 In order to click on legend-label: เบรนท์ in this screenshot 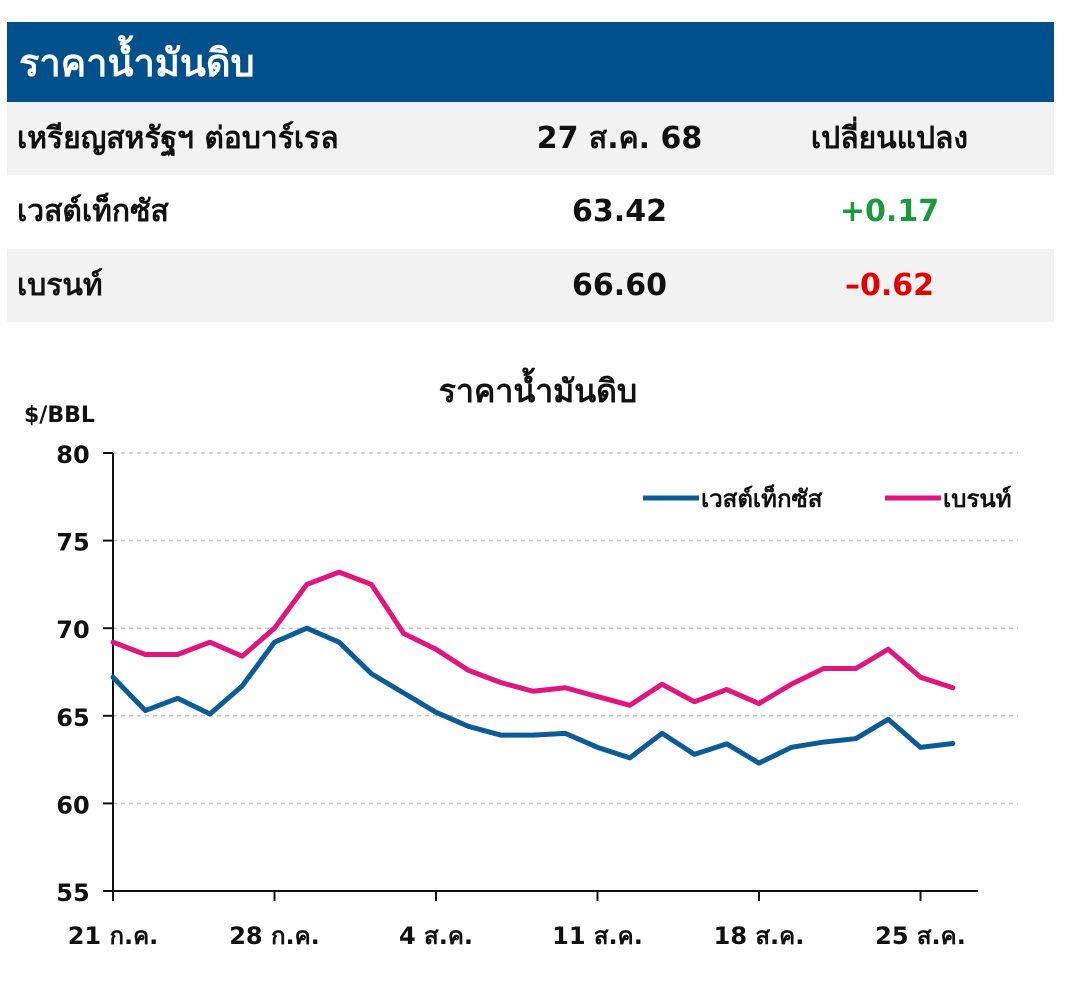, I will do `click(977, 499)`.